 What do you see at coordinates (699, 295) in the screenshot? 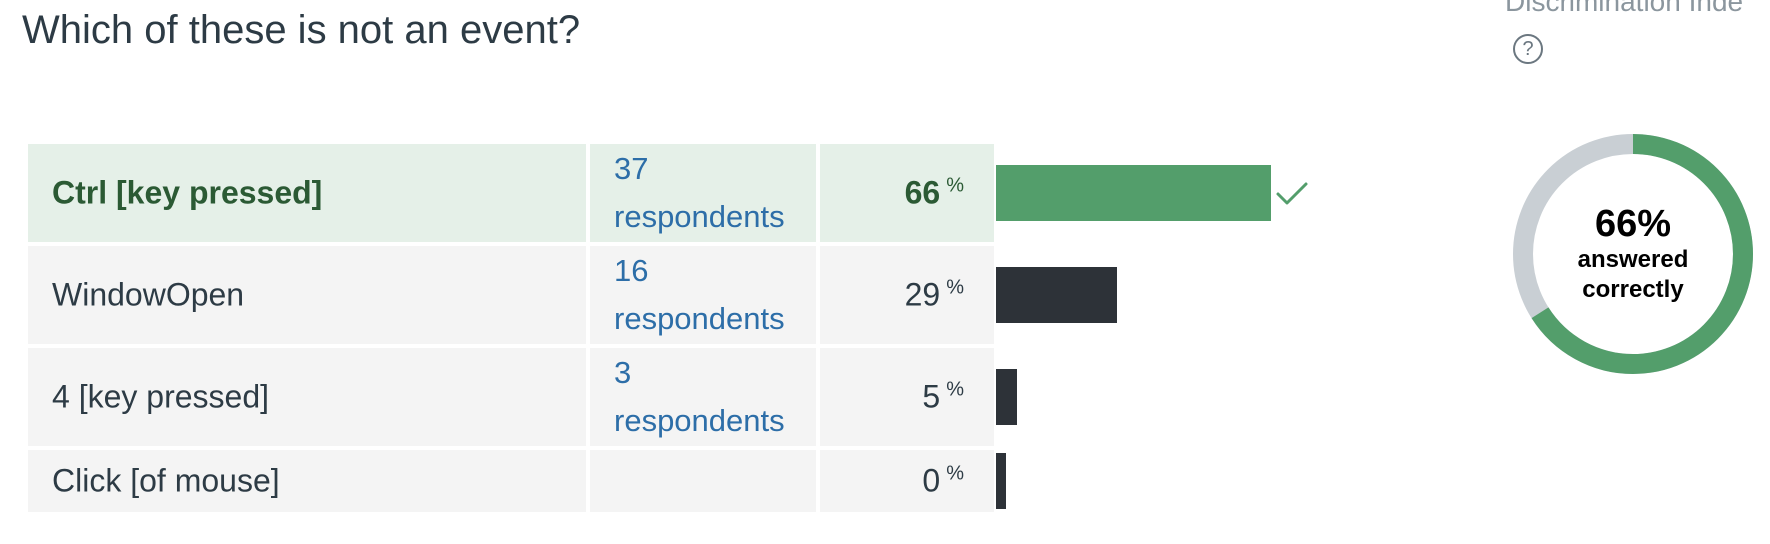
I see `respondent-count-link: 16 respondents` at bounding box center [699, 295].